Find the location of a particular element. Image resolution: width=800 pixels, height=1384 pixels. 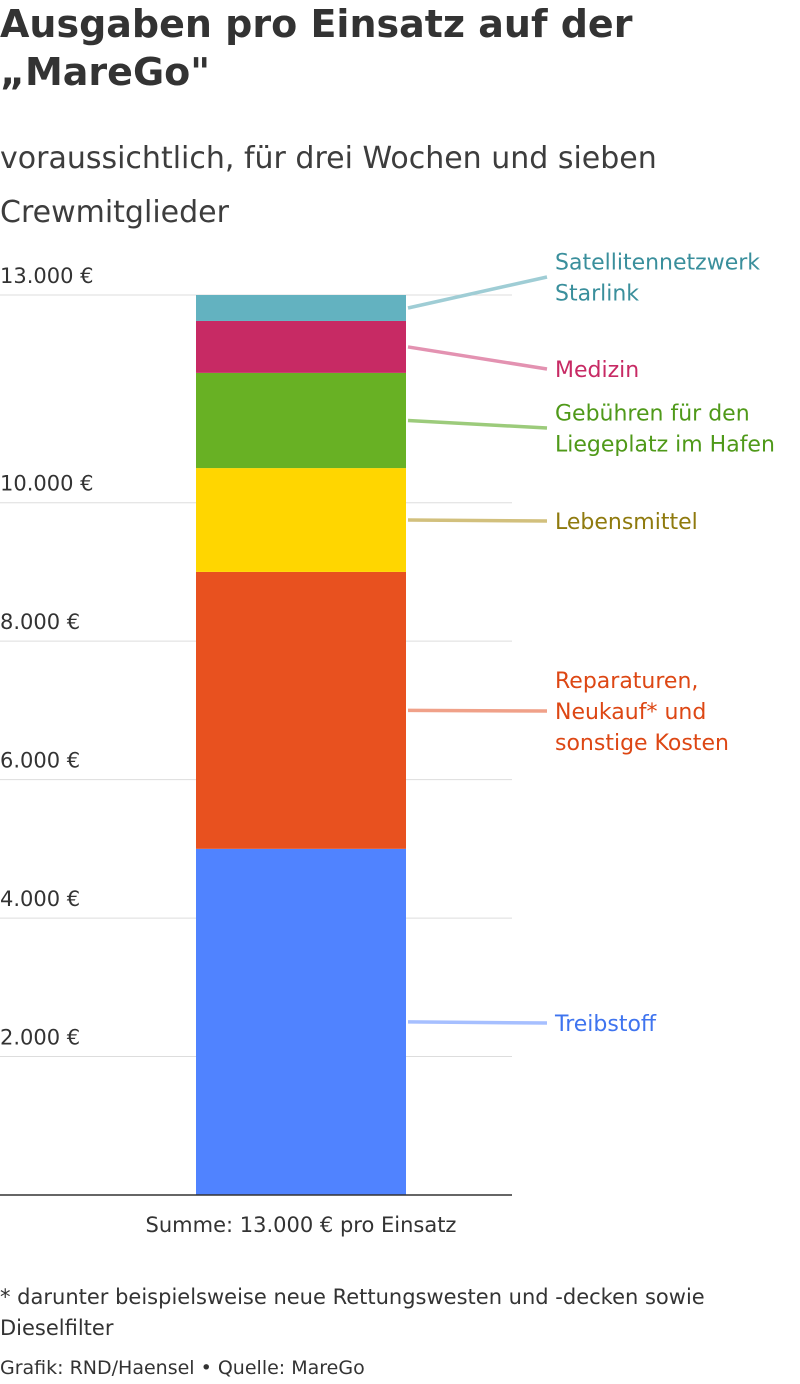

y-tick-label-10000: 10.000 € is located at coordinates (47, 484).